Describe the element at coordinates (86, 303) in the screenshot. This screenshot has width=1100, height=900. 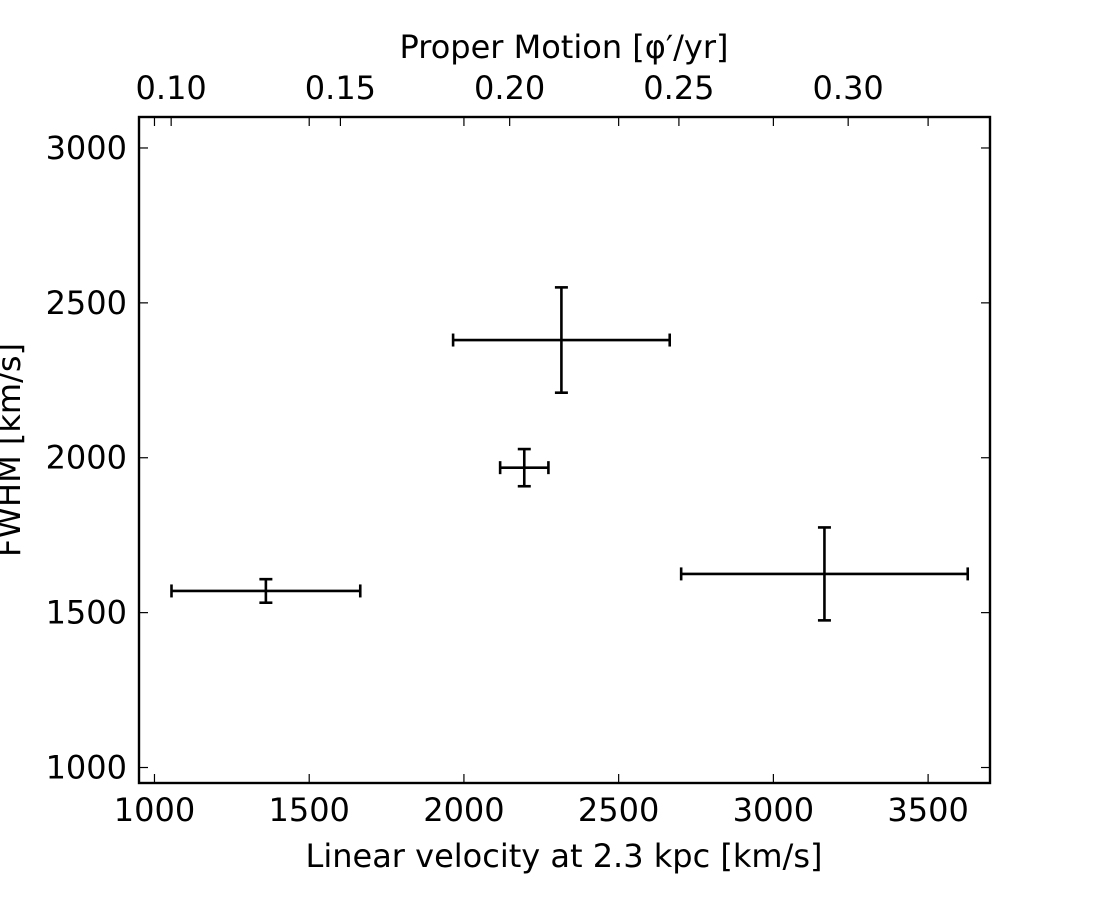
I see `y-tick-label: 2500` at that location.